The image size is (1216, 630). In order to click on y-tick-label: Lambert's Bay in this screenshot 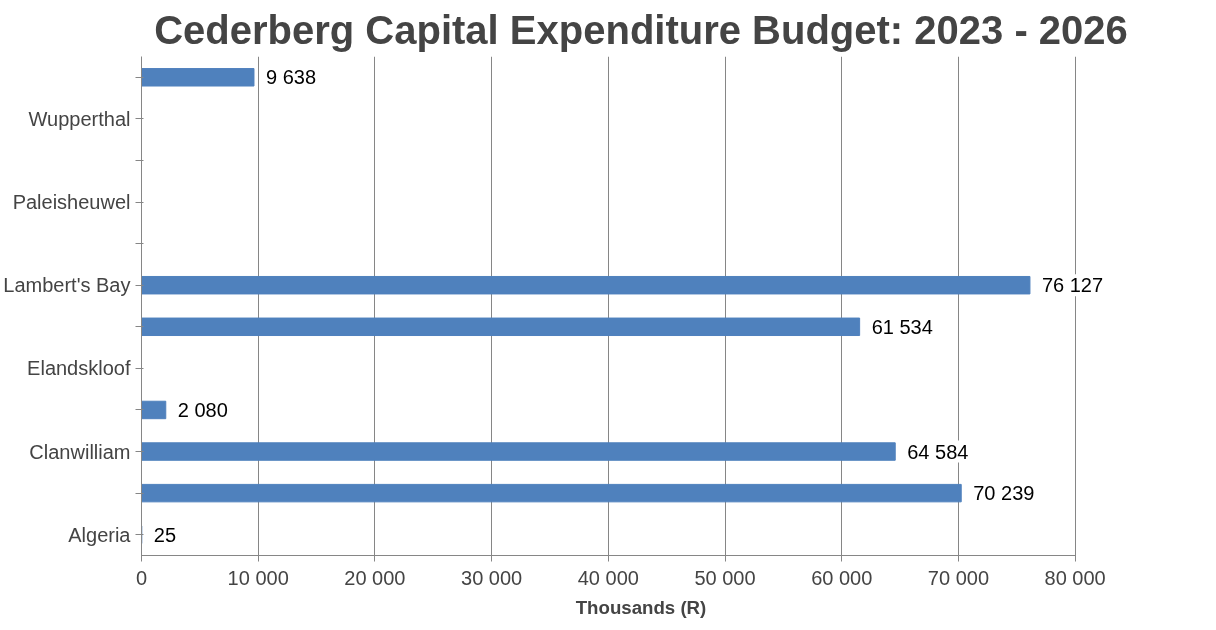, I will do `click(67, 285)`.